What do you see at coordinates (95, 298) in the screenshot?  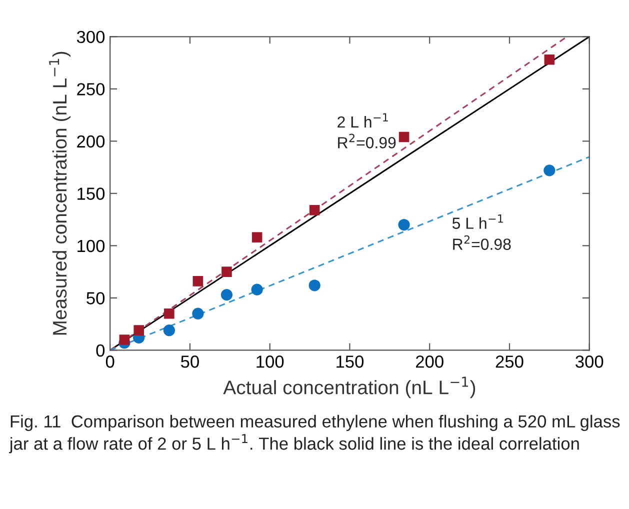 I see `y-tick-label: 50` at bounding box center [95, 298].